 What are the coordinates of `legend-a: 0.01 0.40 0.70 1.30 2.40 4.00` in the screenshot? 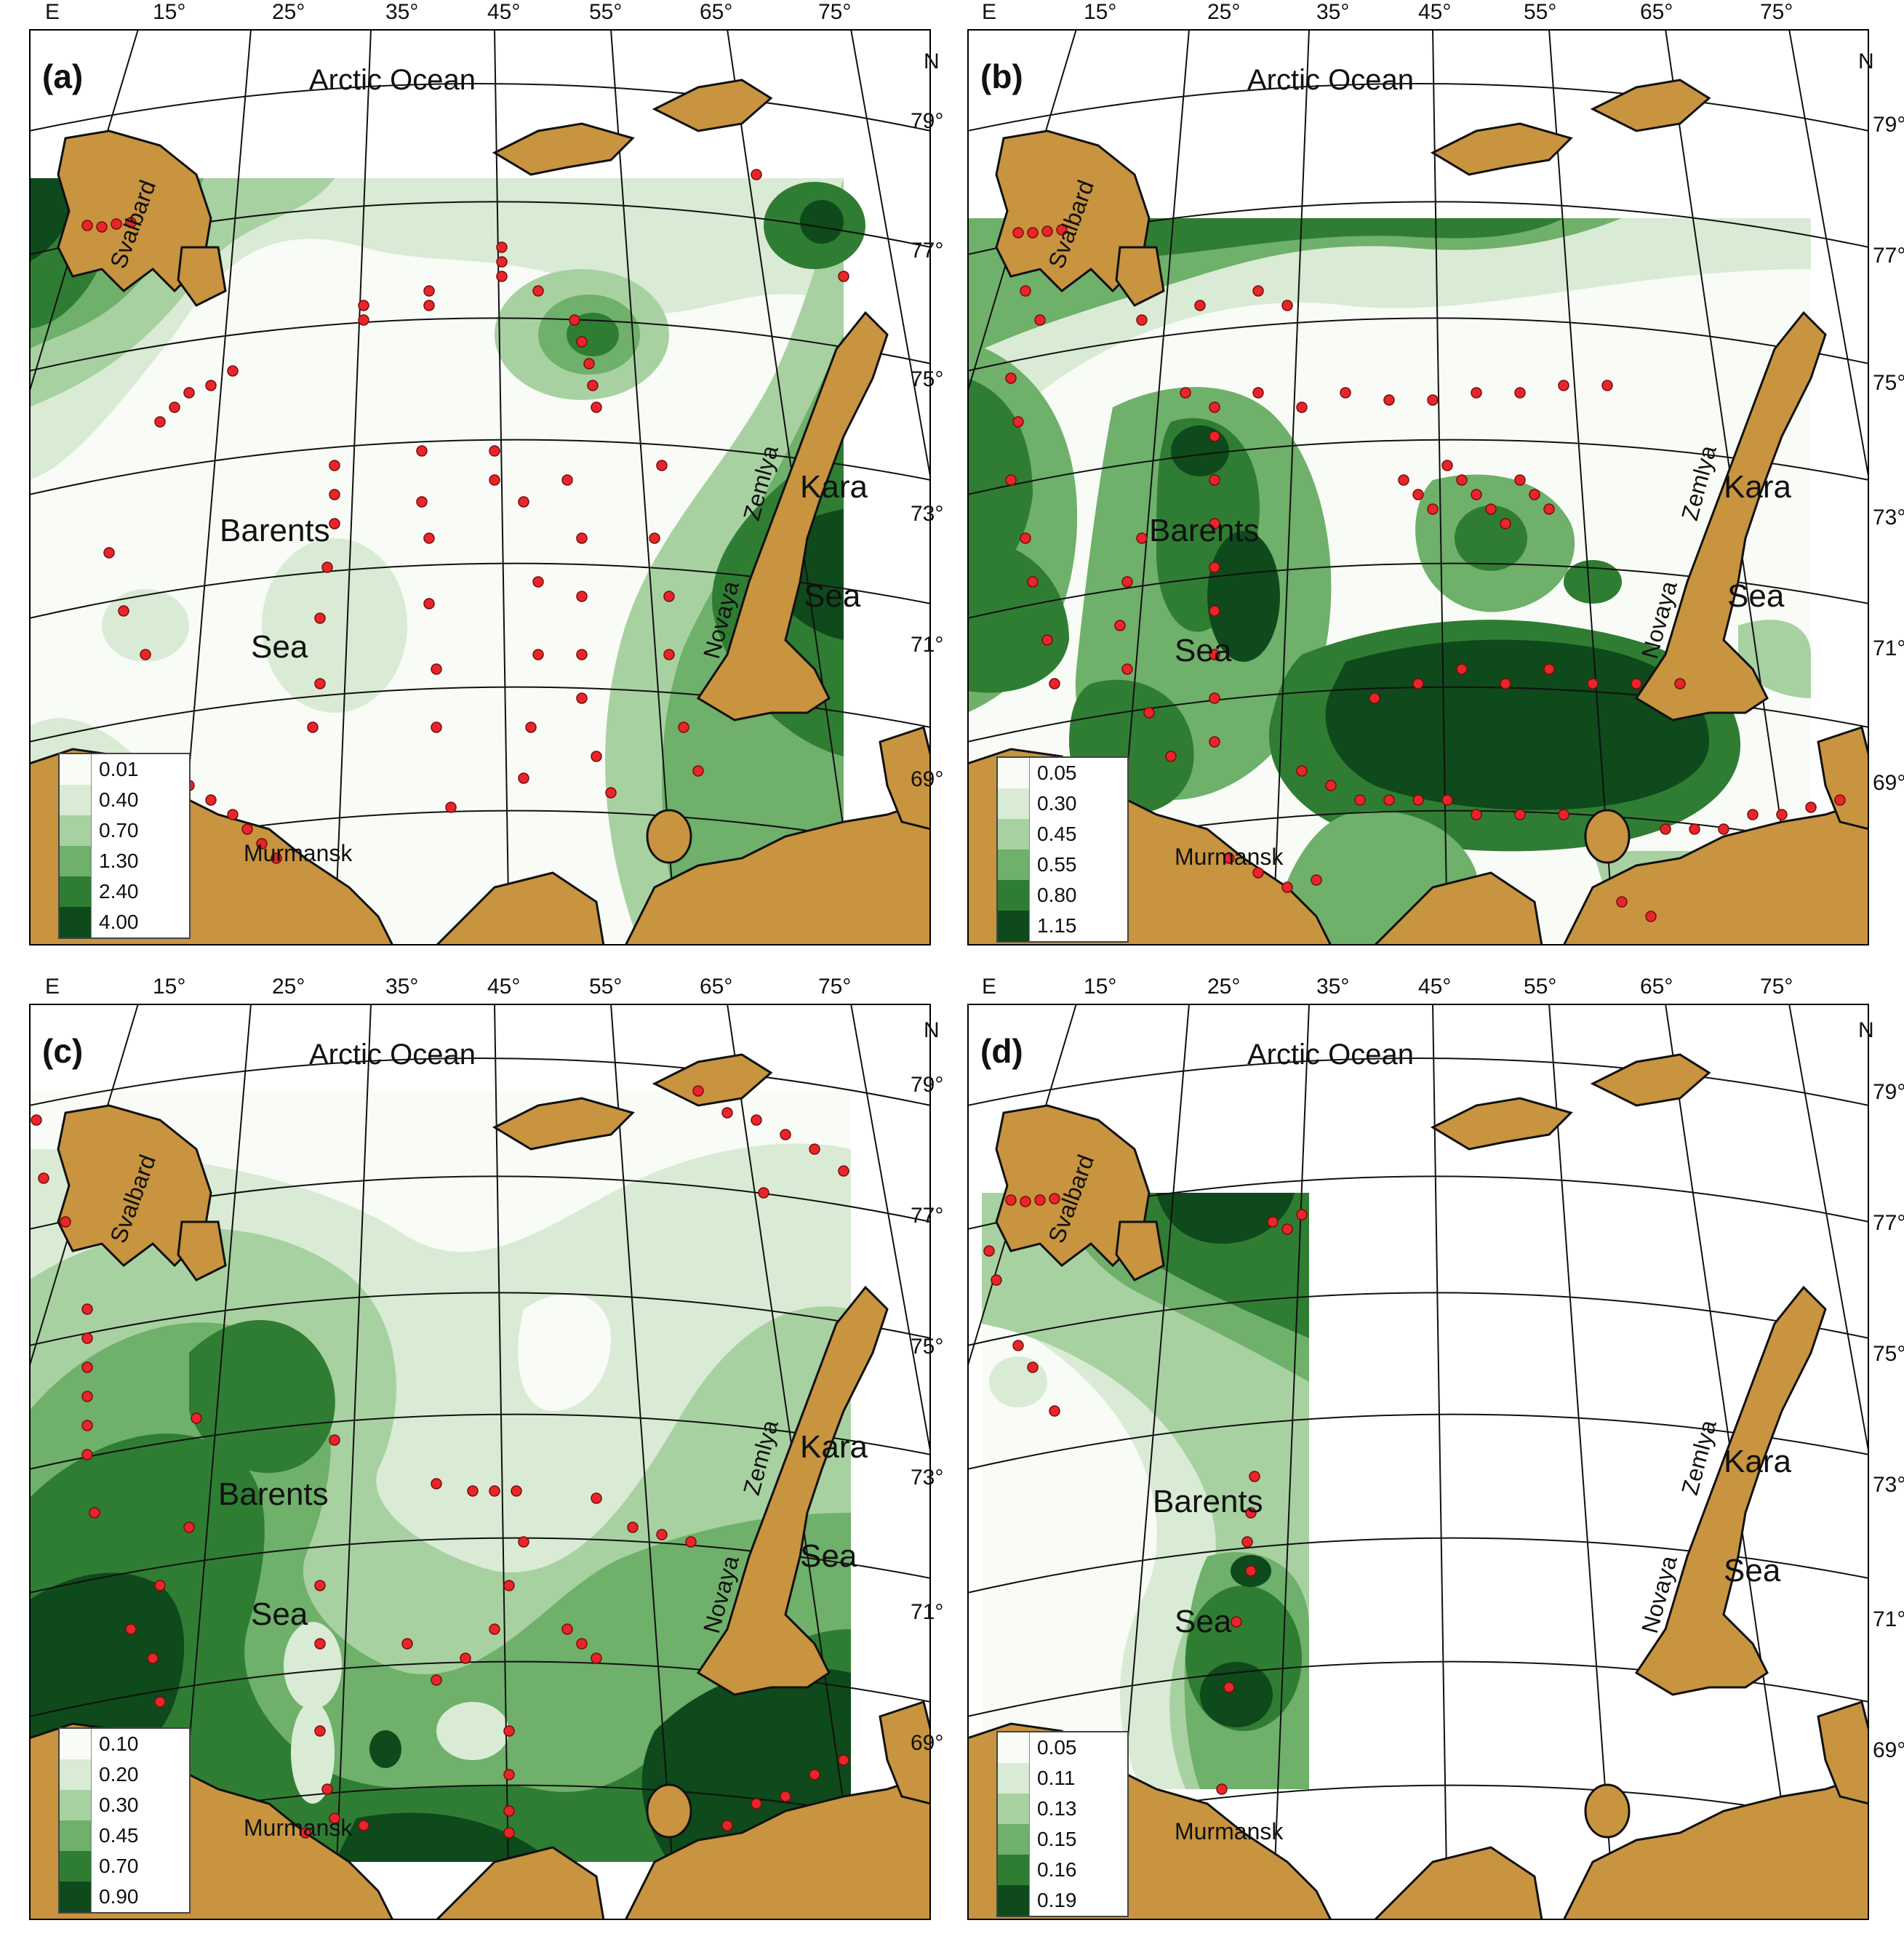 It's located at (124, 846).